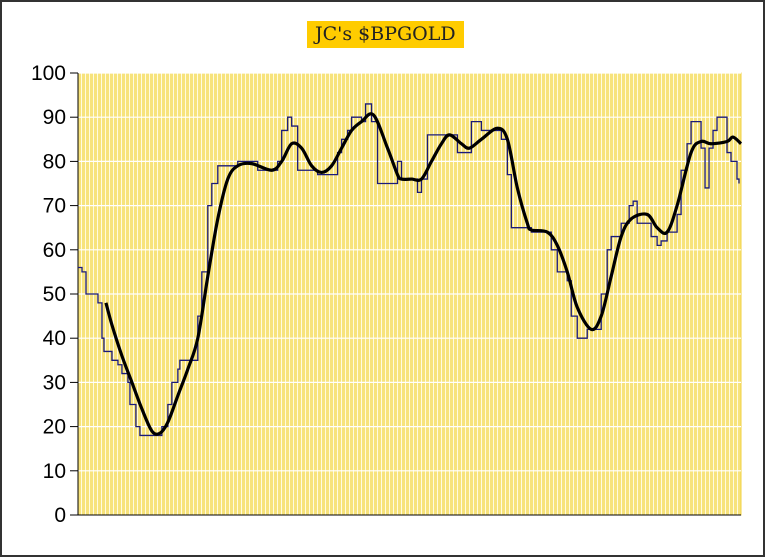 The image size is (765, 557). Describe the element at coordinates (48, 73) in the screenshot. I see `y-tick-label: 100` at that location.